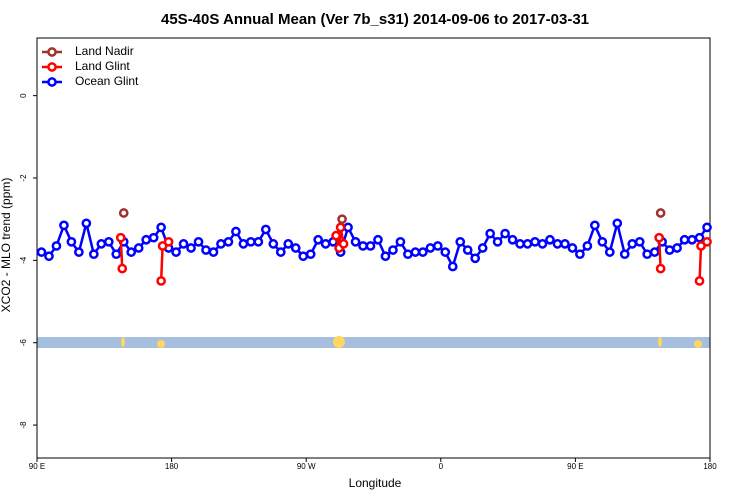  I want to click on x-tick-label: 0, so click(441, 466).